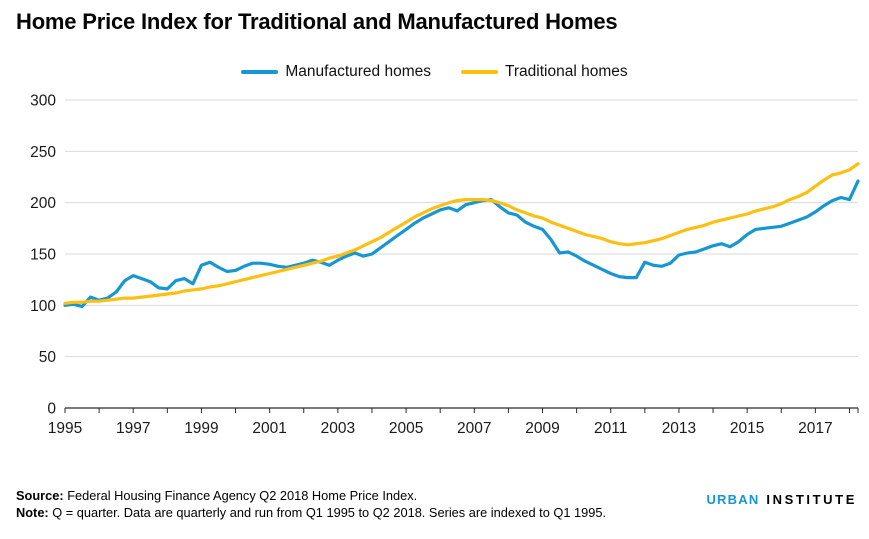 This screenshot has height=539, width=869. I want to click on source-label: Source:, so click(40, 495).